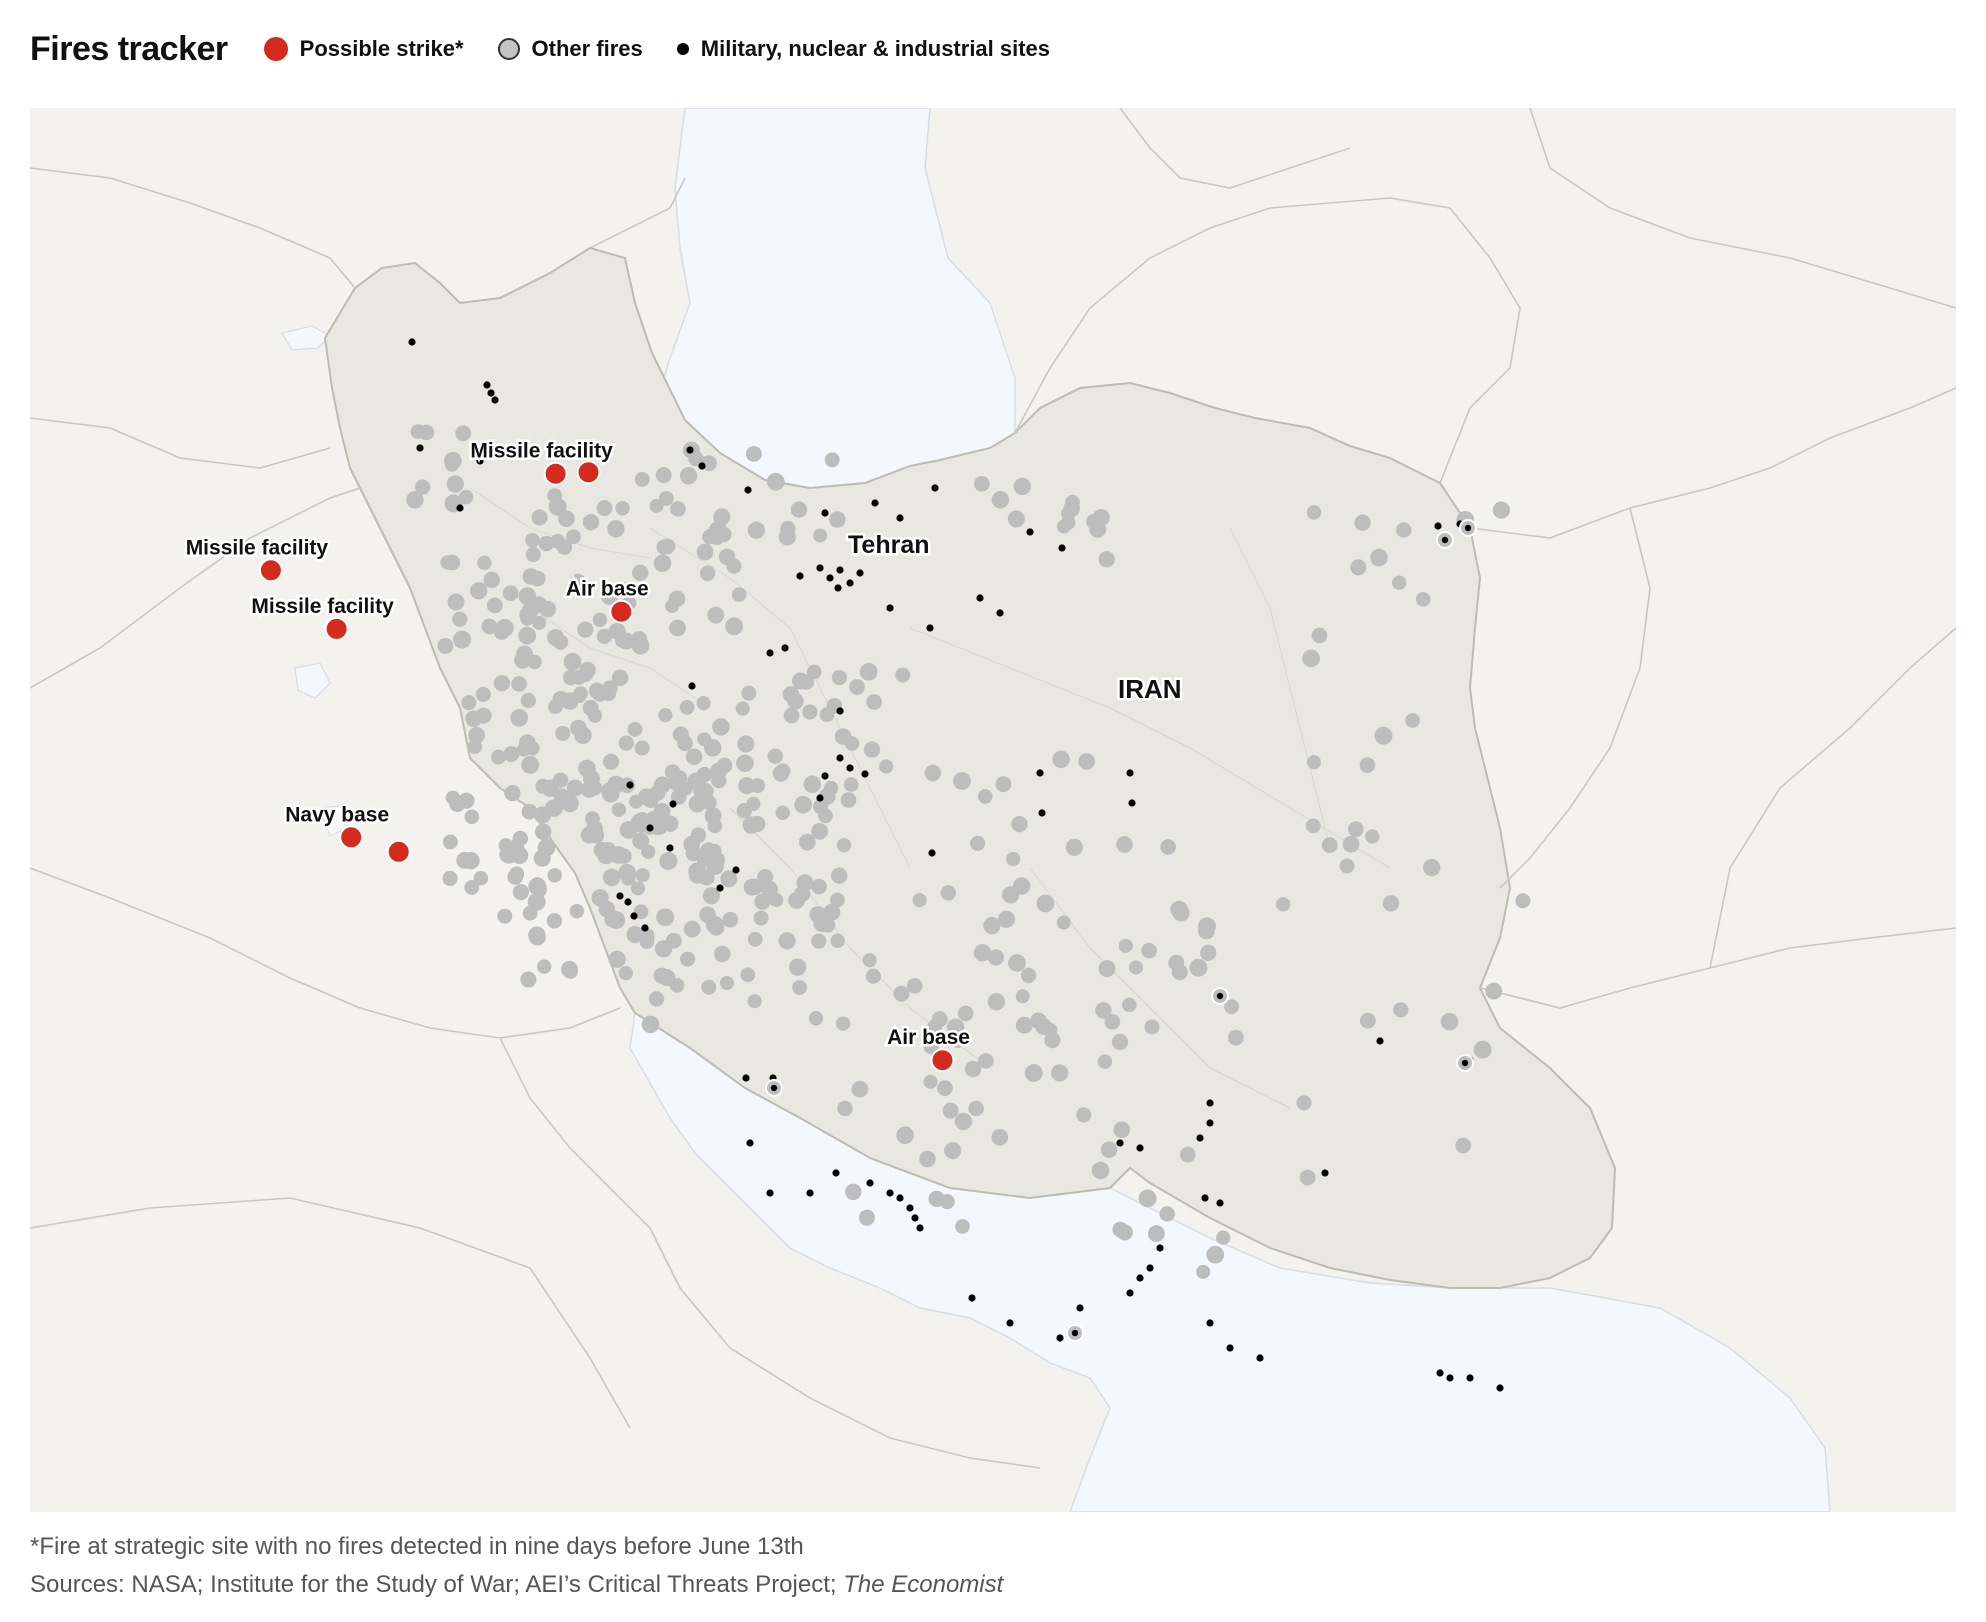  I want to click on legend-item-possible-strike: Possible strike*, so click(363, 49).